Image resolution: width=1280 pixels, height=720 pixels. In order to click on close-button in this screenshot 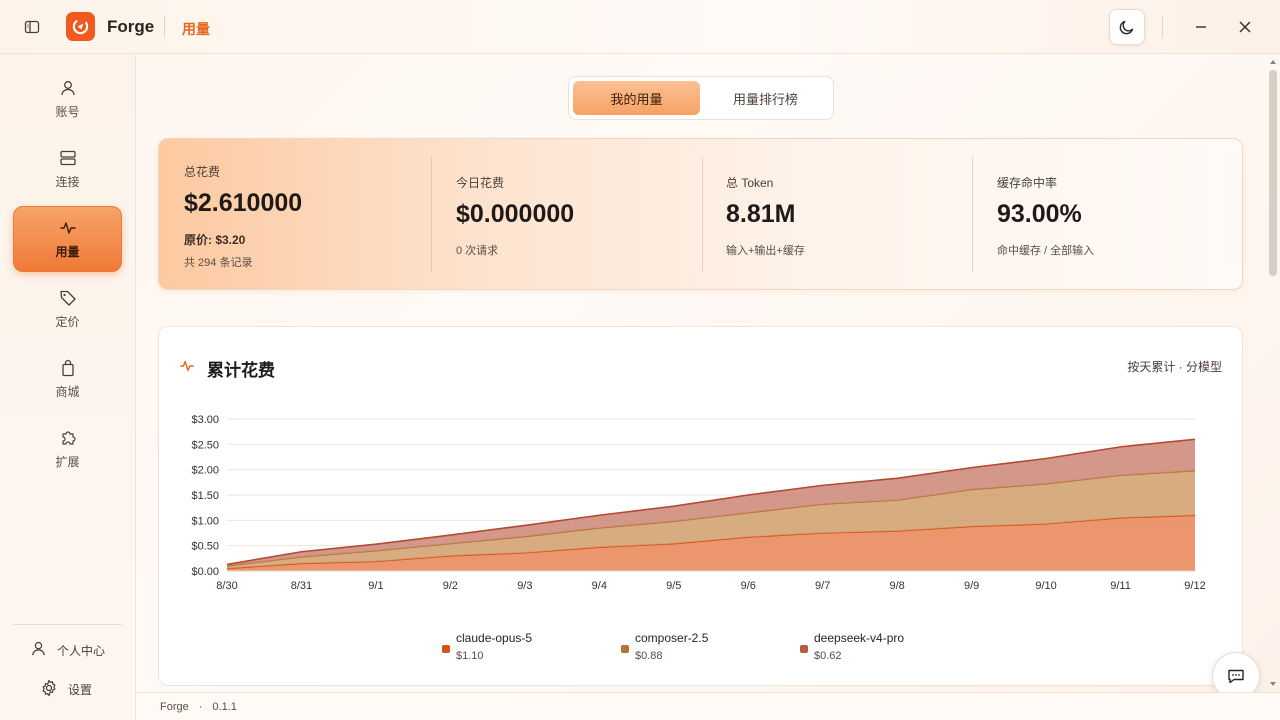, I will do `click(1245, 27)`.